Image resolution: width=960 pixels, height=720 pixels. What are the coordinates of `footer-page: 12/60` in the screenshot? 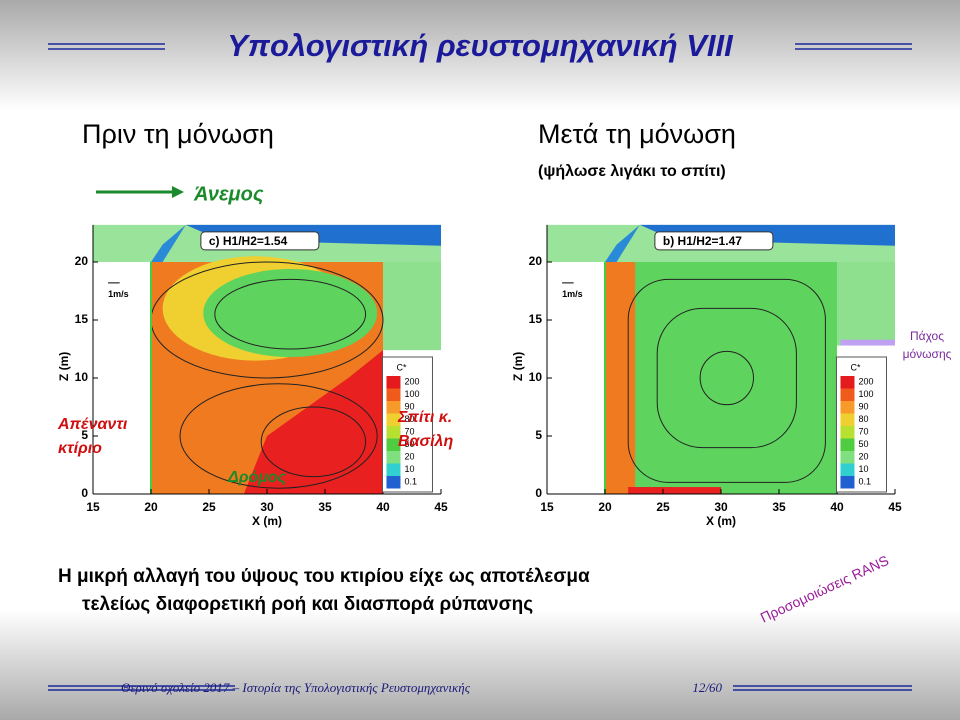 It's located at (707, 687).